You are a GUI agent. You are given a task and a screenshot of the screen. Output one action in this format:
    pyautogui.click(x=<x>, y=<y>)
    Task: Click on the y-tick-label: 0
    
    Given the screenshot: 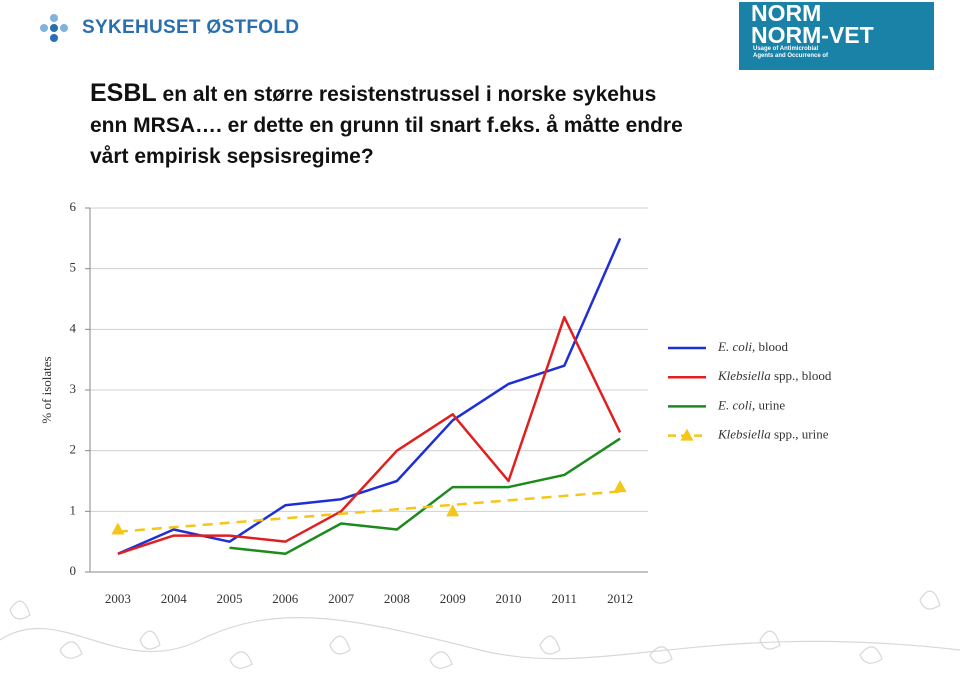 What is the action you would take?
    pyautogui.click(x=73, y=570)
    